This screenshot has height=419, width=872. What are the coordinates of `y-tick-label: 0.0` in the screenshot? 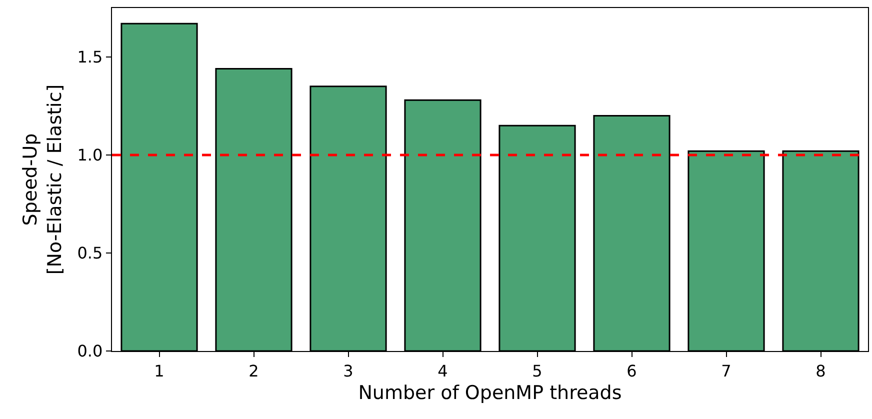 It's located at (90, 351).